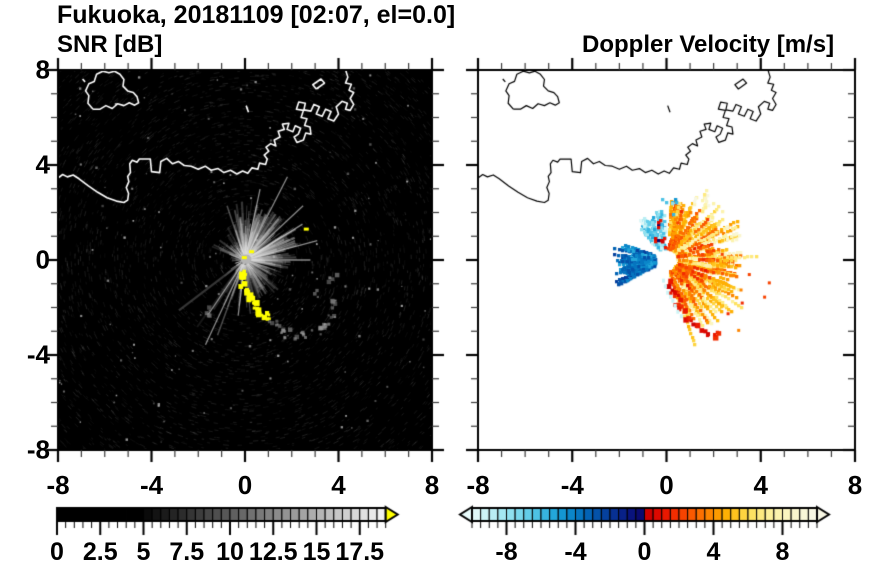  What do you see at coordinates (782, 552) in the screenshot?
I see `velocity-colorbar-tick-label: 8` at bounding box center [782, 552].